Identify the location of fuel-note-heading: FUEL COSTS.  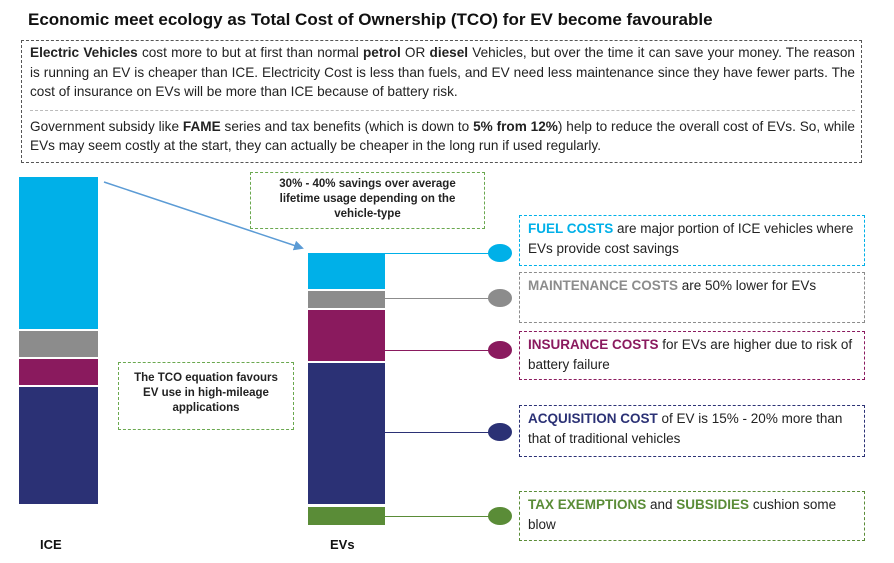
(571, 228).